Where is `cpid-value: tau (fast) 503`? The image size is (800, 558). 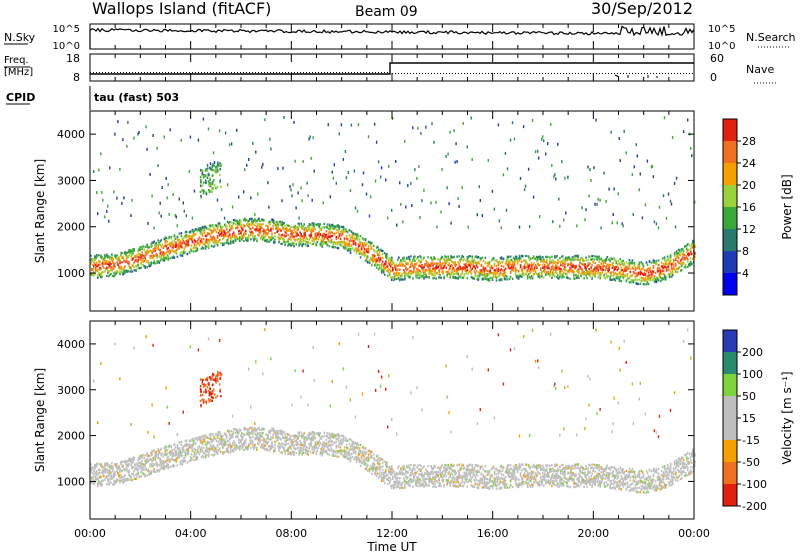 cpid-value: tau (fast) 503 is located at coordinates (136, 97).